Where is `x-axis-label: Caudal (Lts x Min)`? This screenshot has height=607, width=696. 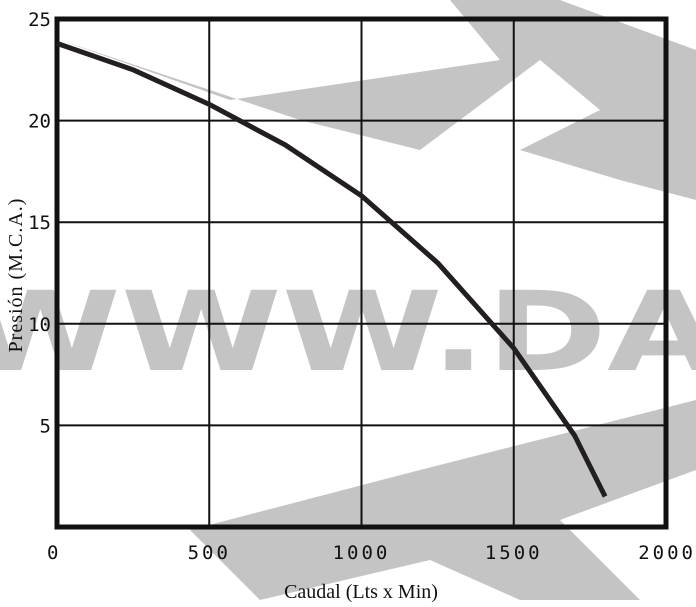 x-axis-label: Caudal (Lts x Min) is located at coordinates (361, 592).